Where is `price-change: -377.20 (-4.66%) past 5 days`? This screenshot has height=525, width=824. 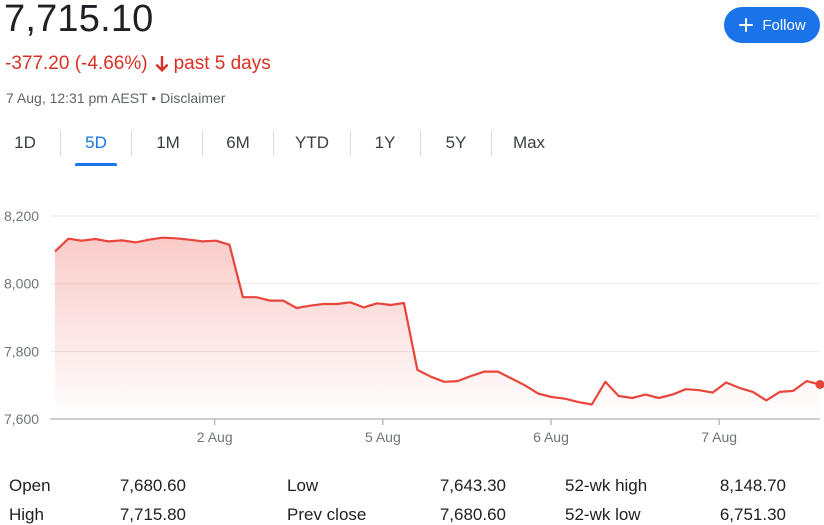 price-change: -377.20 (-4.66%) past 5 days is located at coordinates (138, 64).